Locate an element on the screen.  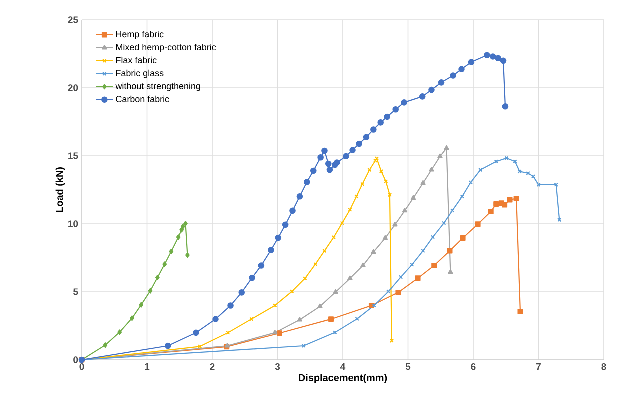
legend-label: Hemp fabric is located at coordinates (140, 35).